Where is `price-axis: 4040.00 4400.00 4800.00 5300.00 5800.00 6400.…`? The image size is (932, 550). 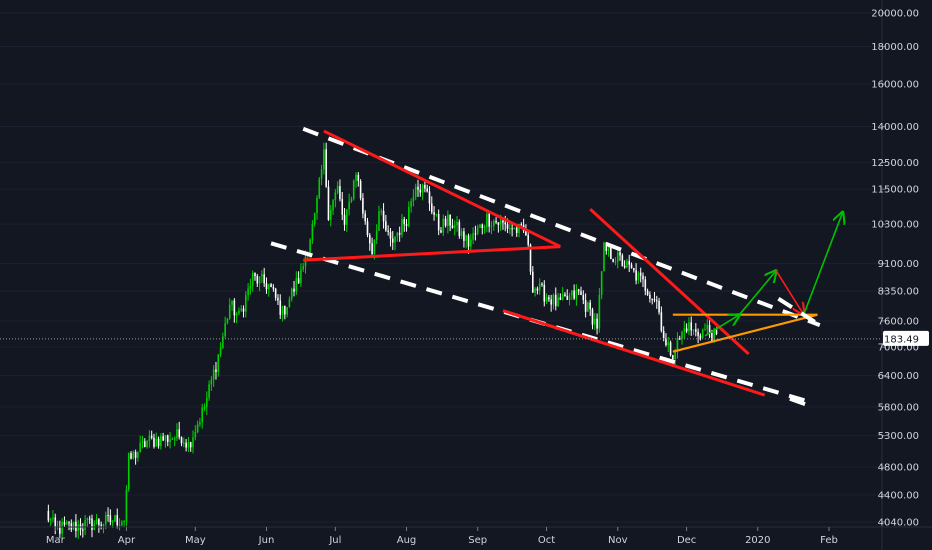
price-axis: 4040.00 4400.00 4800.00 5300.00 5800.00 6400.… is located at coordinates (895, 275).